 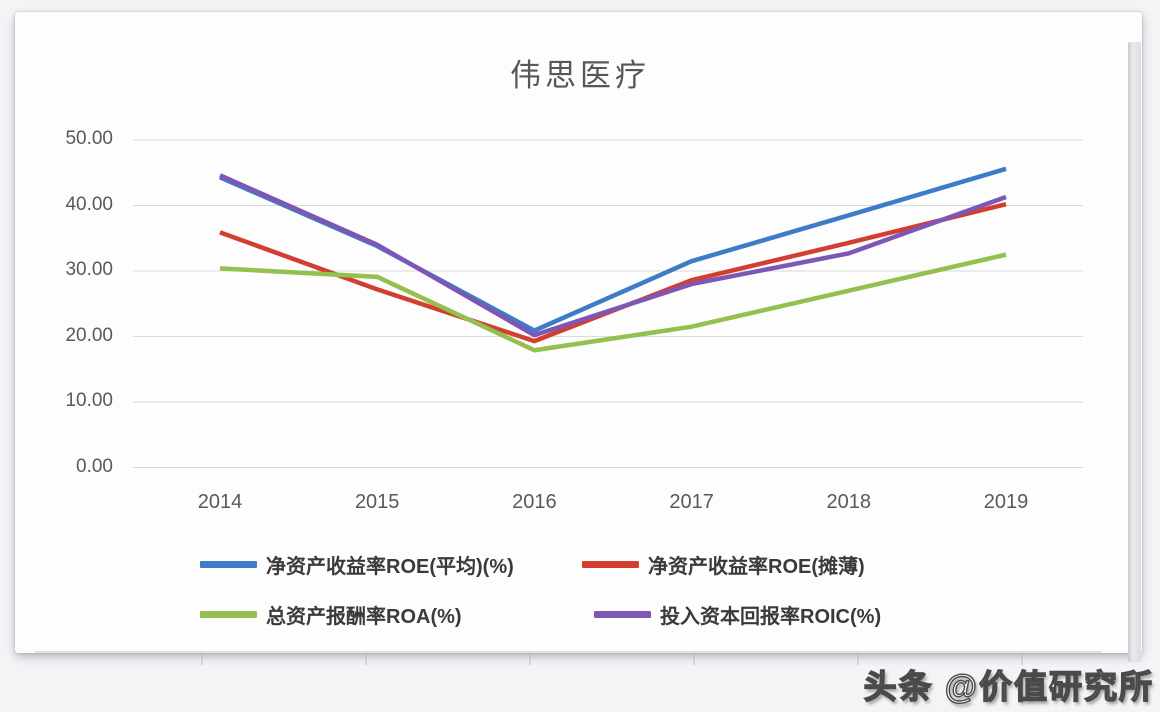 I want to click on legend-item-roa: 总资产报酬率ROA(%), so click(x=331, y=614).